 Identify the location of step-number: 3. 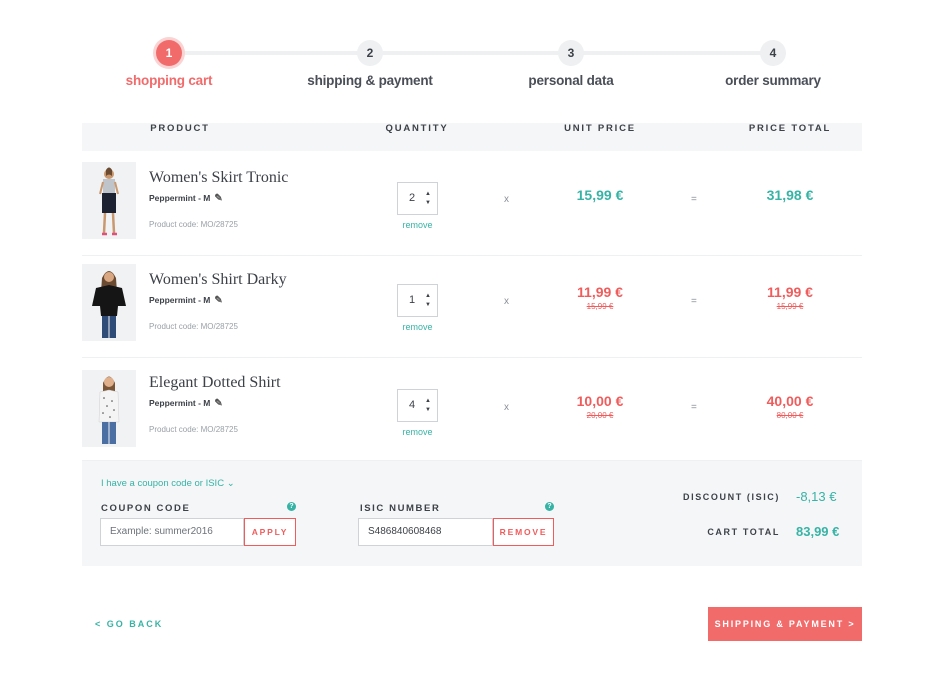
(571, 53).